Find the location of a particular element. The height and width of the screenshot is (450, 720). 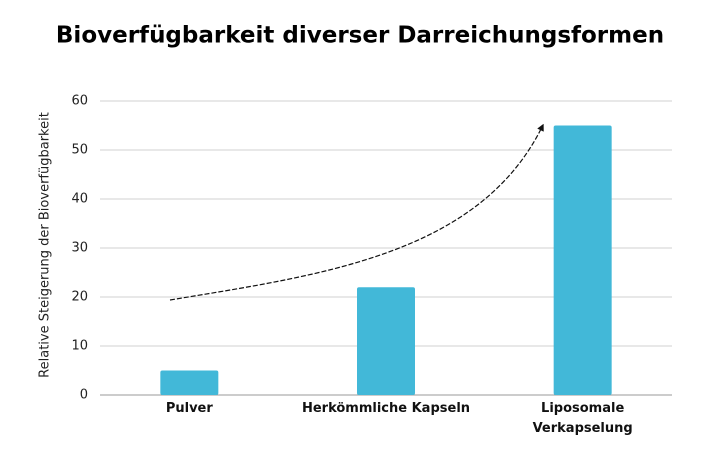

x-tick-label: Pulver is located at coordinates (189, 408).